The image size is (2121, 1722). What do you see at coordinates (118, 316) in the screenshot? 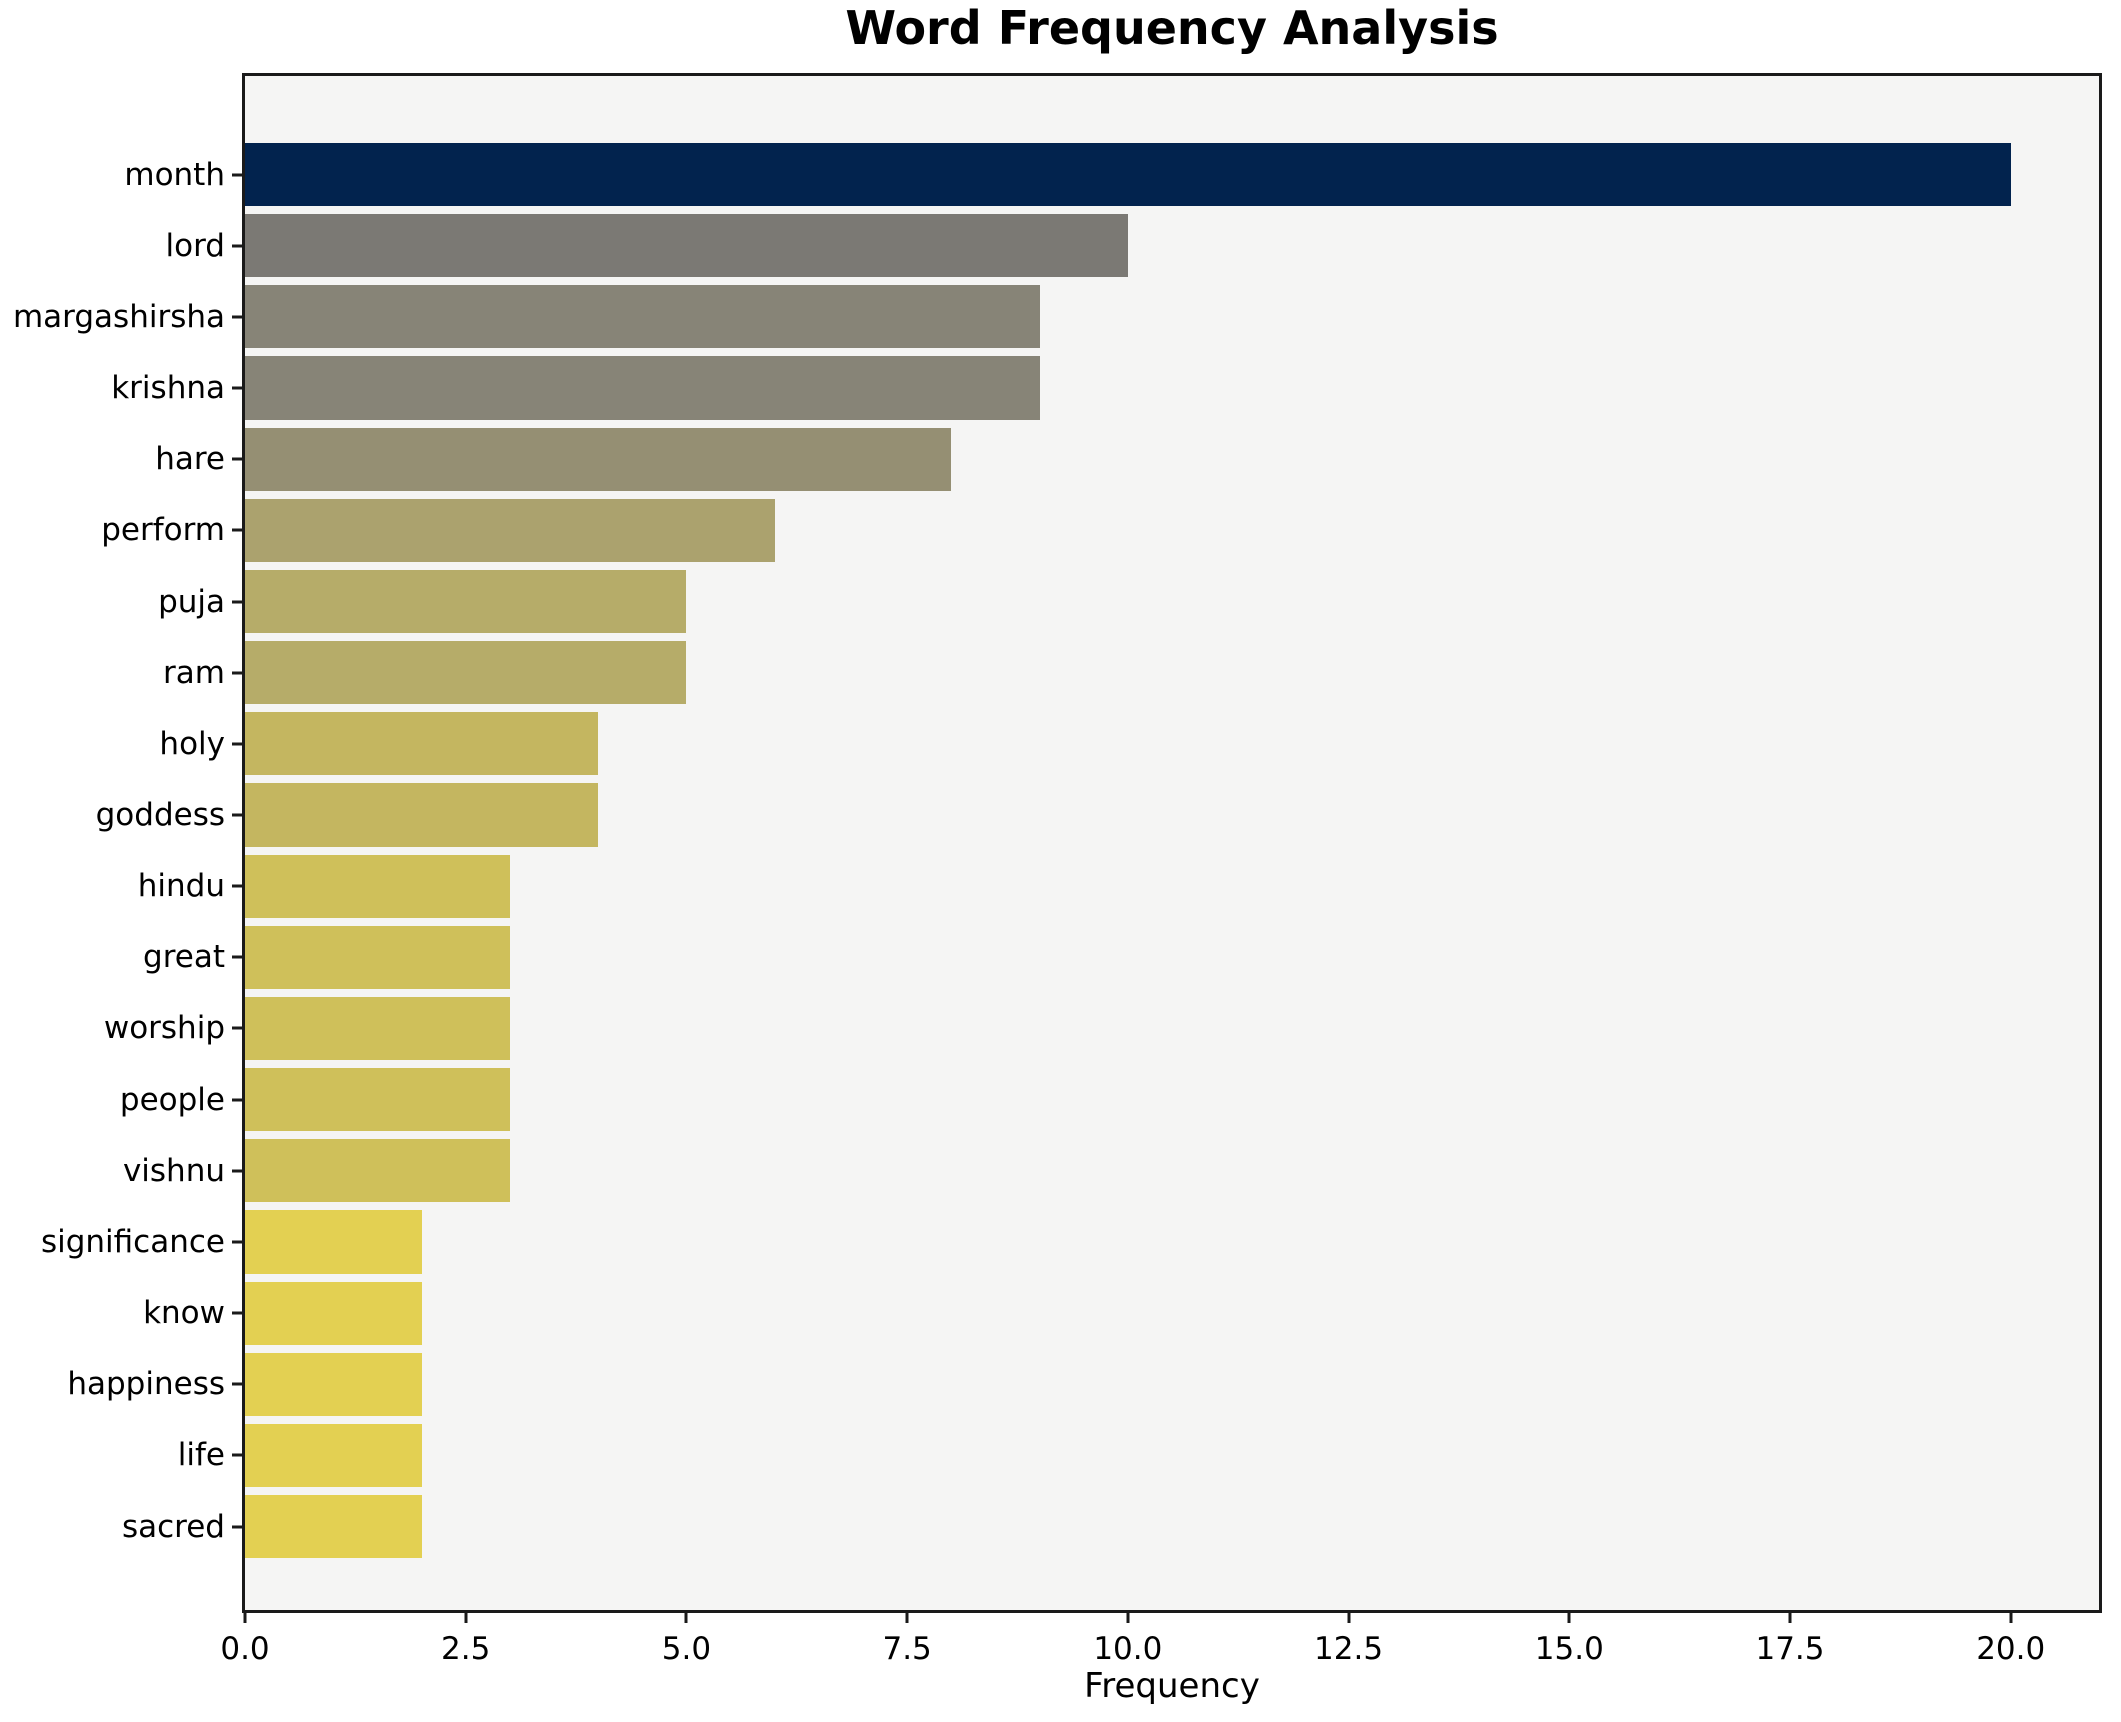
I see `y-tick-label: margashirsha` at bounding box center [118, 316].